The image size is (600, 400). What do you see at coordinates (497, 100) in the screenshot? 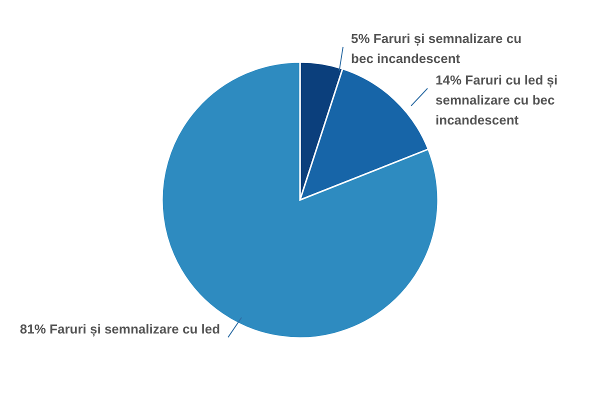
I see `slice-label: 14% Faruri cu led și semnalizare cu bec incandescent` at bounding box center [497, 100].